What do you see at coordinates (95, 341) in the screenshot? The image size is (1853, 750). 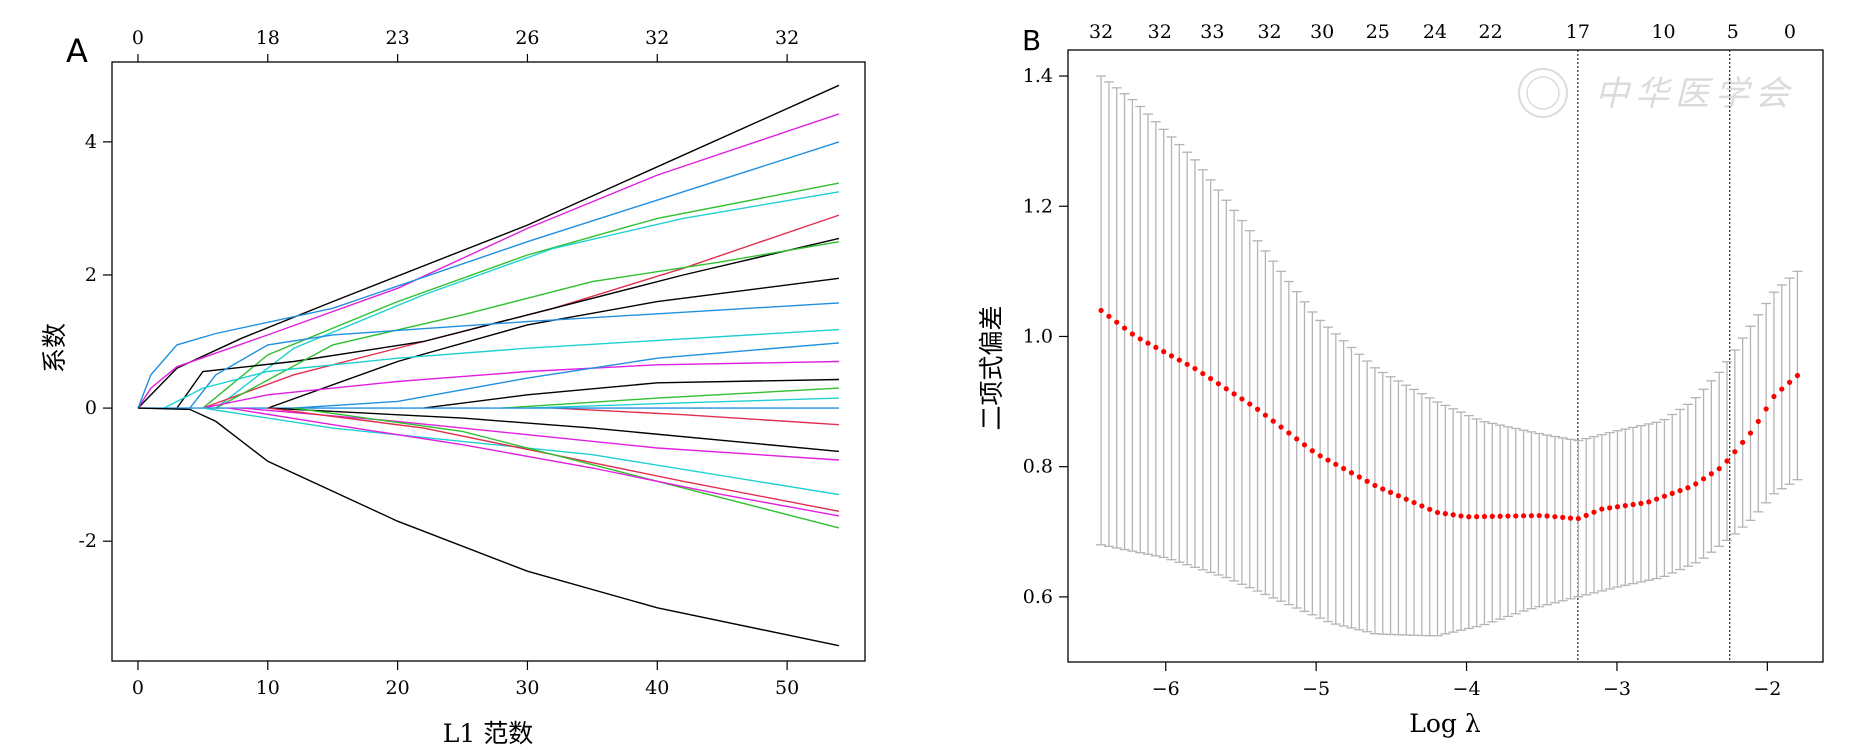 I see `panel-a-y-axis: -2 0 2 4` at bounding box center [95, 341].